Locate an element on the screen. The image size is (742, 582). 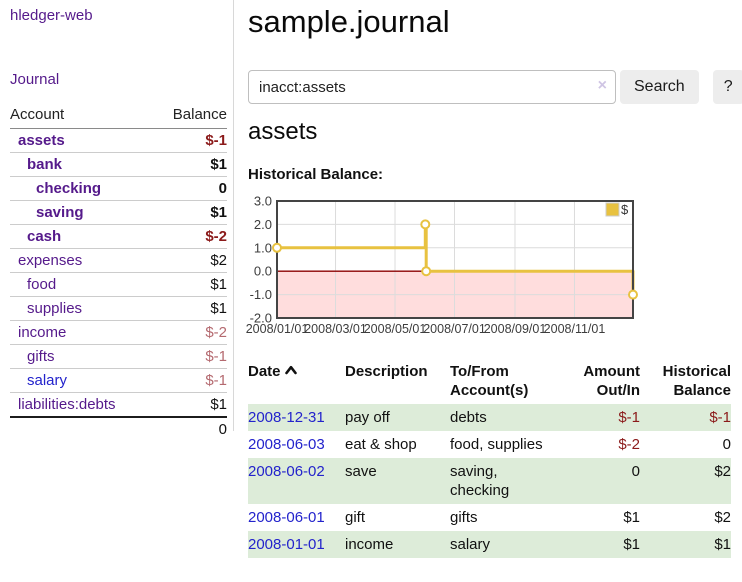
accounts-header-row: Account Balance is located at coordinates (118, 116).